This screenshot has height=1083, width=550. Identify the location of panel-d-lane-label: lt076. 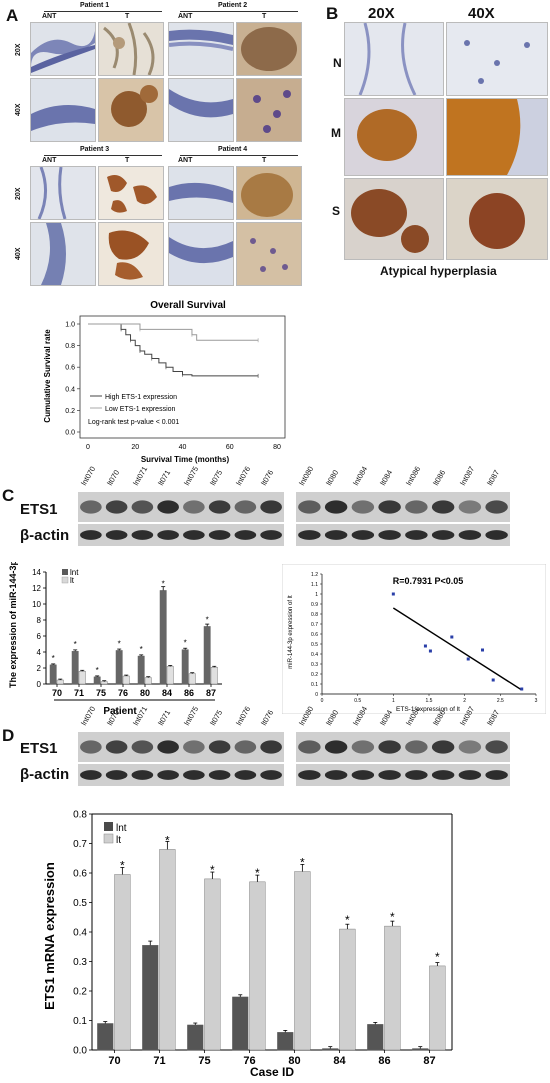
(267, 717).